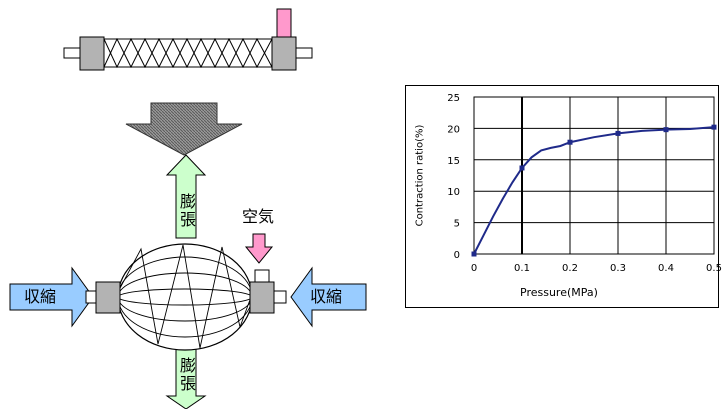 The height and width of the screenshot is (409, 724). I want to click on x-axis-label: Pressure(MPa), so click(559, 292).